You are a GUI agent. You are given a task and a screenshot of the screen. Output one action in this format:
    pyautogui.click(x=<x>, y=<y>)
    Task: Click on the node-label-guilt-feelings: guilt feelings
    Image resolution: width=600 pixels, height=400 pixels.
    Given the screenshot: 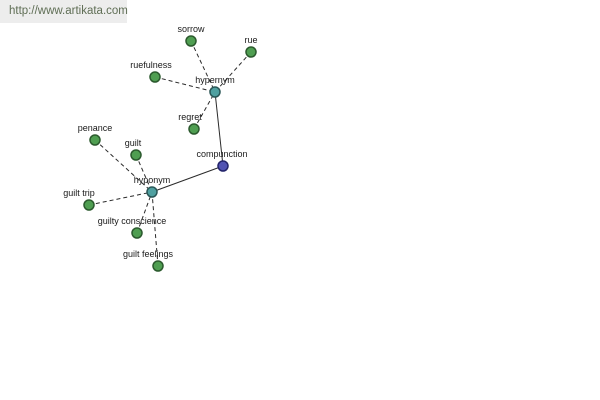 What is the action you would take?
    pyautogui.click(x=148, y=254)
    